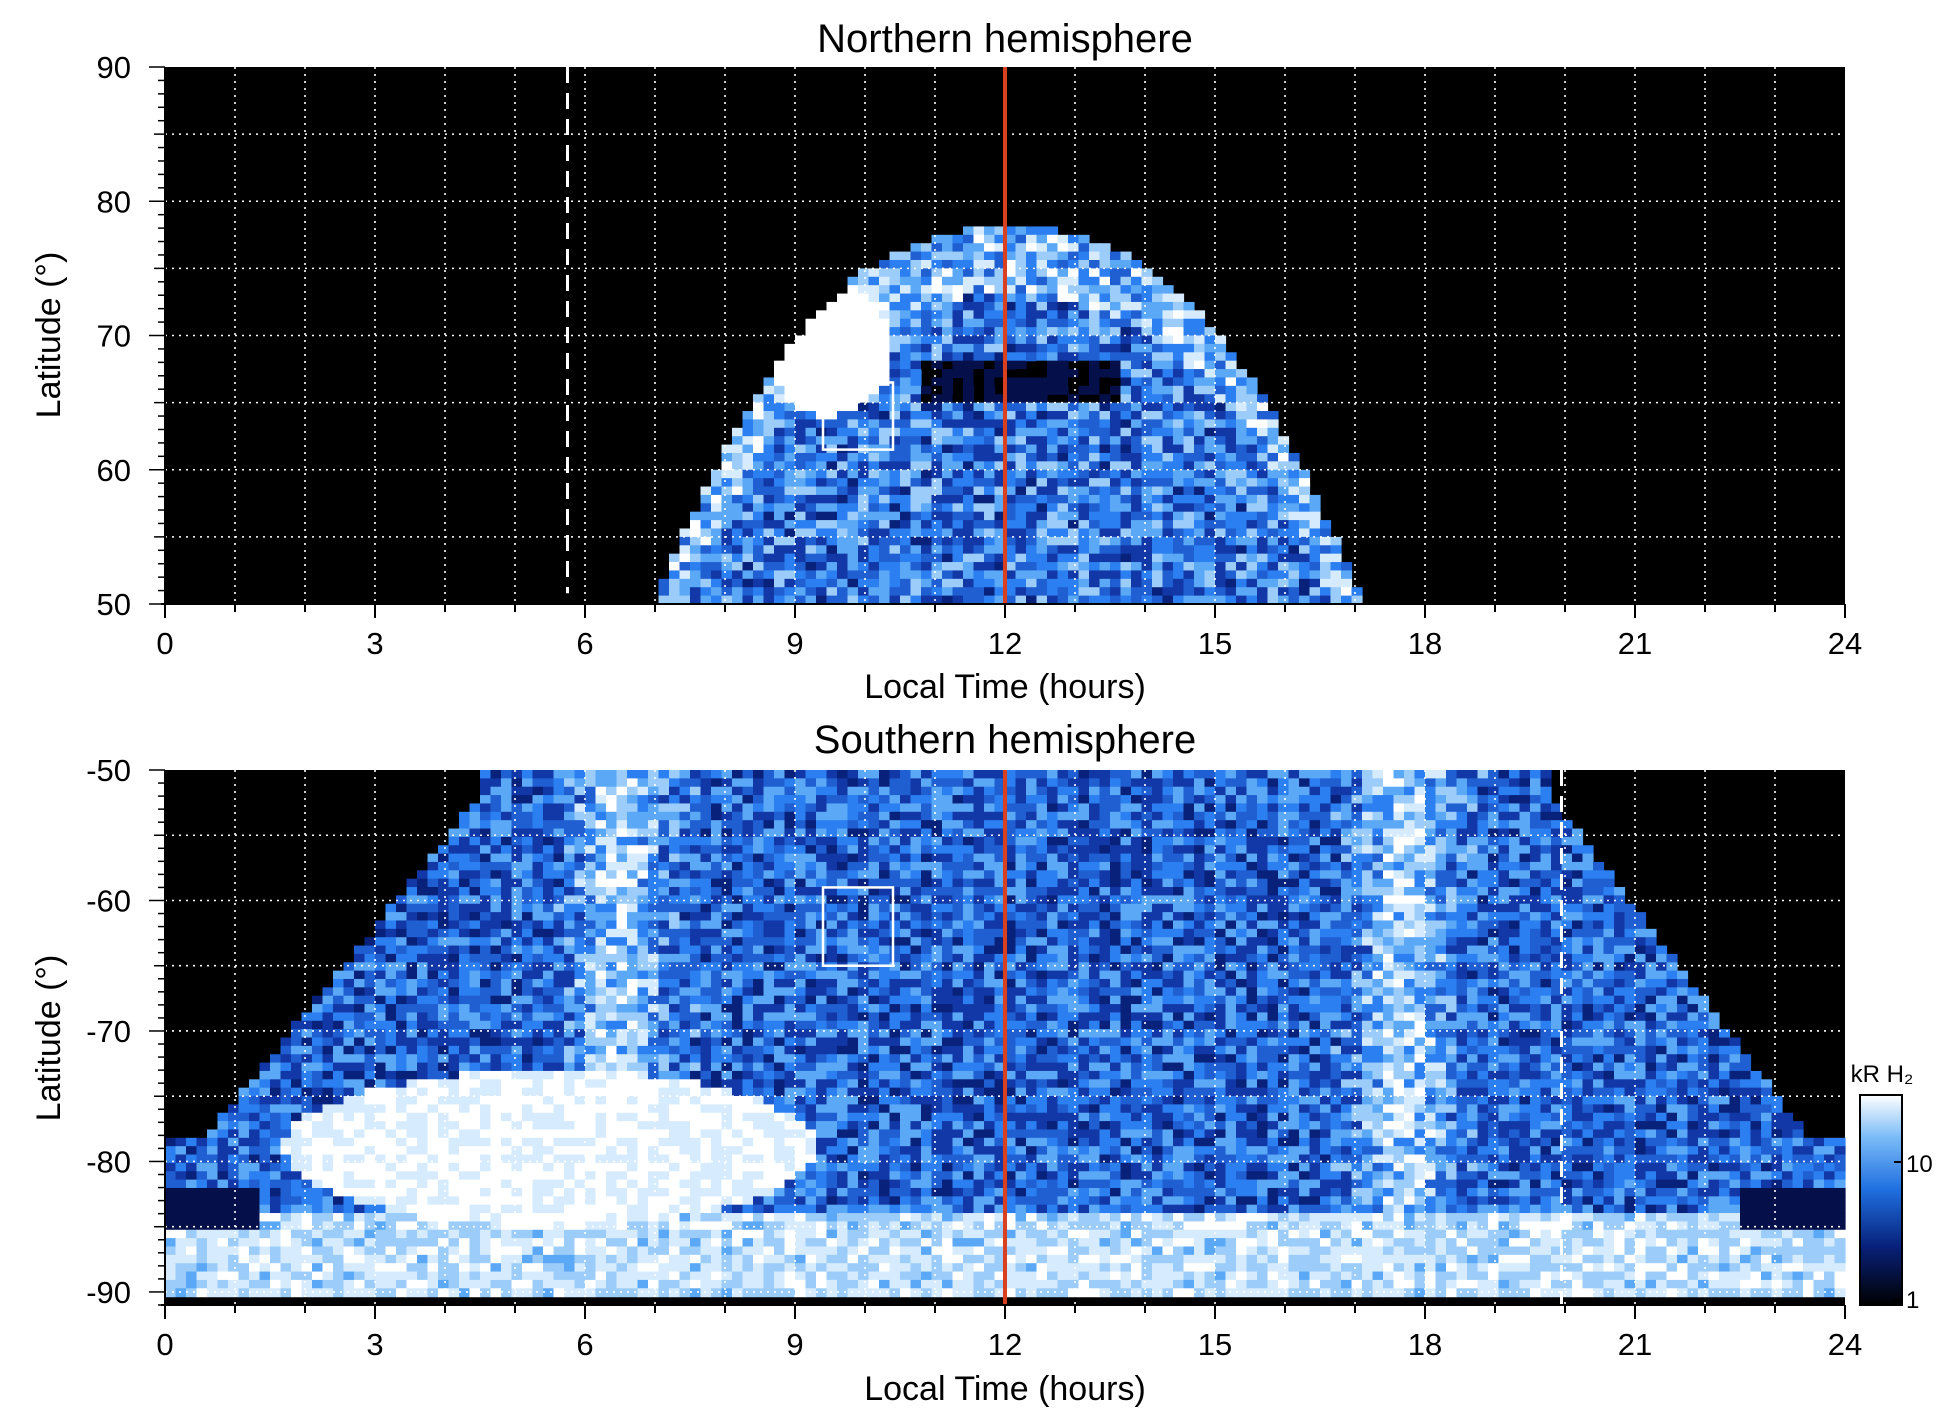 The image size is (1950, 1423). What do you see at coordinates (1881, 1200) in the screenshot?
I see `colorbar-gradient` at bounding box center [1881, 1200].